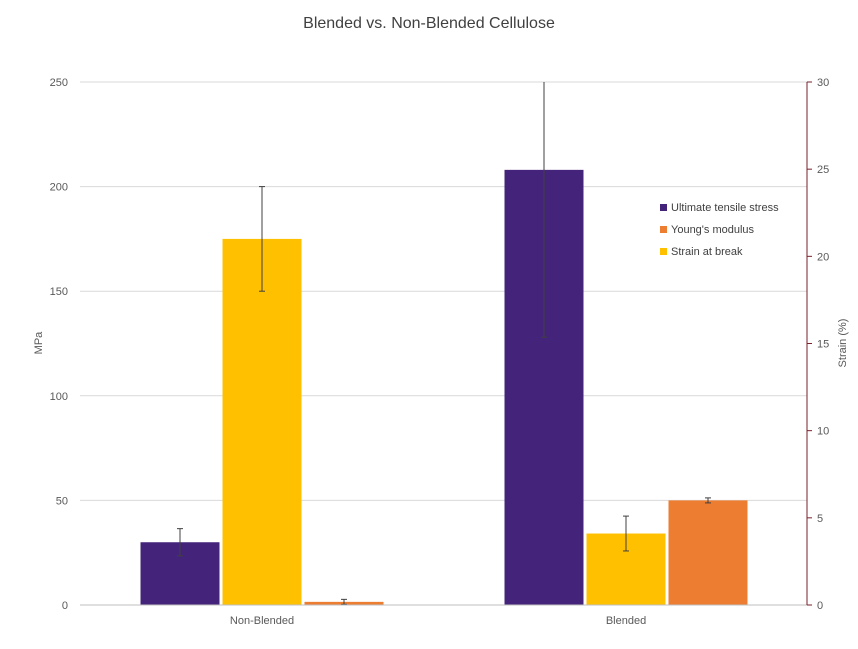 This screenshot has width=858, height=649. I want to click on legend-label: Young's modulus, so click(713, 230).